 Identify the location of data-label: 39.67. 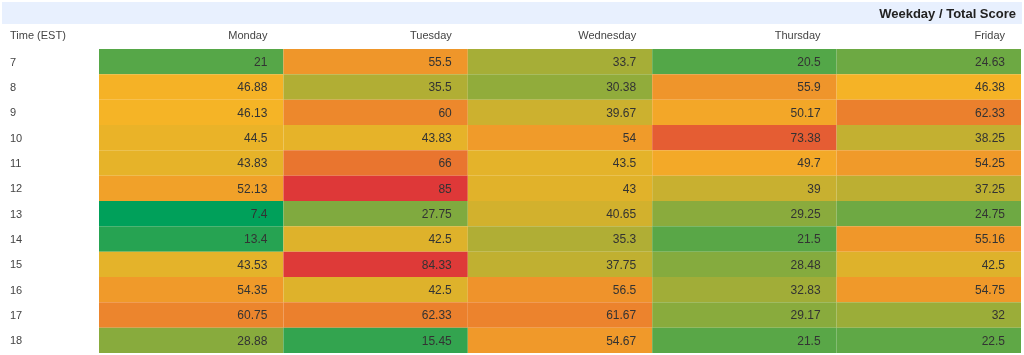
(621, 112).